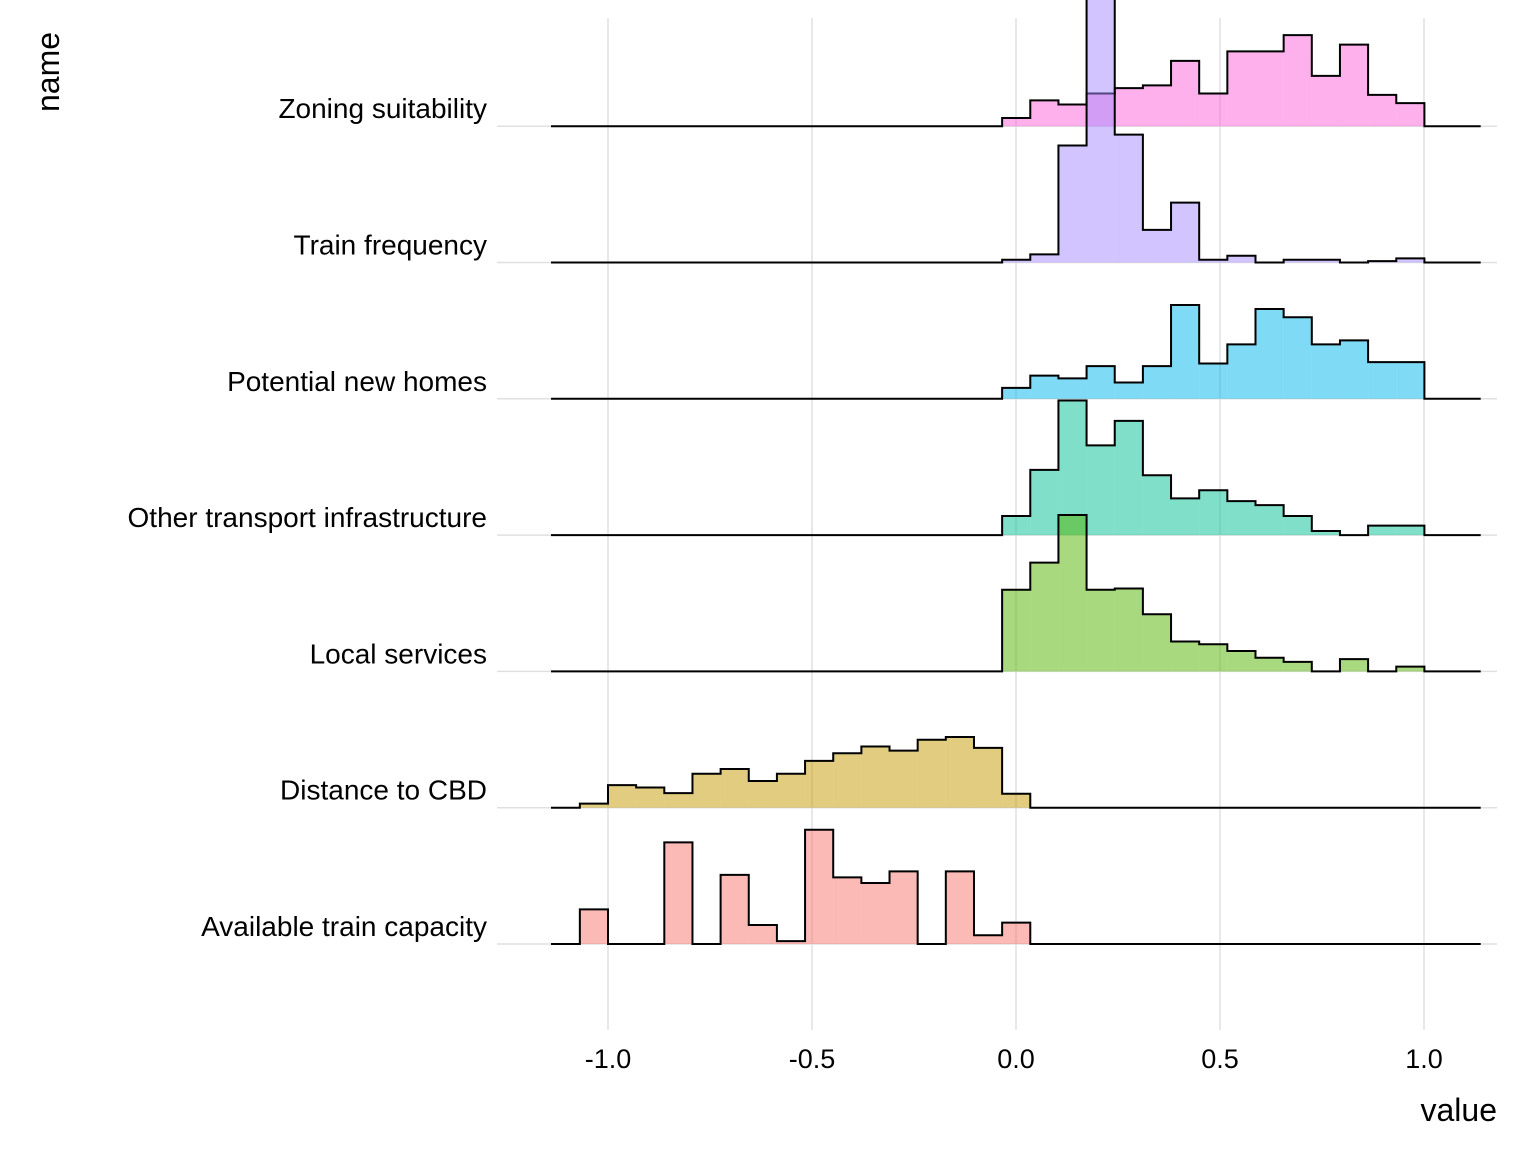 This screenshot has width=1536, height=1152. I want to click on ridge-zoning-suitability, so click(1016, 81).